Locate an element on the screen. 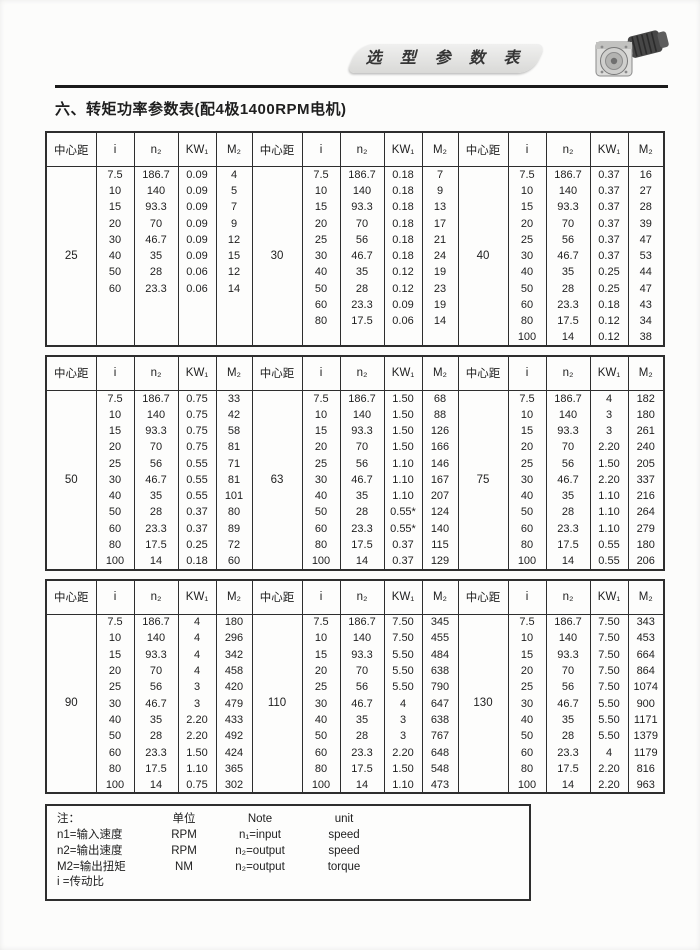 Image resolution: width=700 pixels, height=950 pixels. table-cell: 1.10 is located at coordinates (402, 785).